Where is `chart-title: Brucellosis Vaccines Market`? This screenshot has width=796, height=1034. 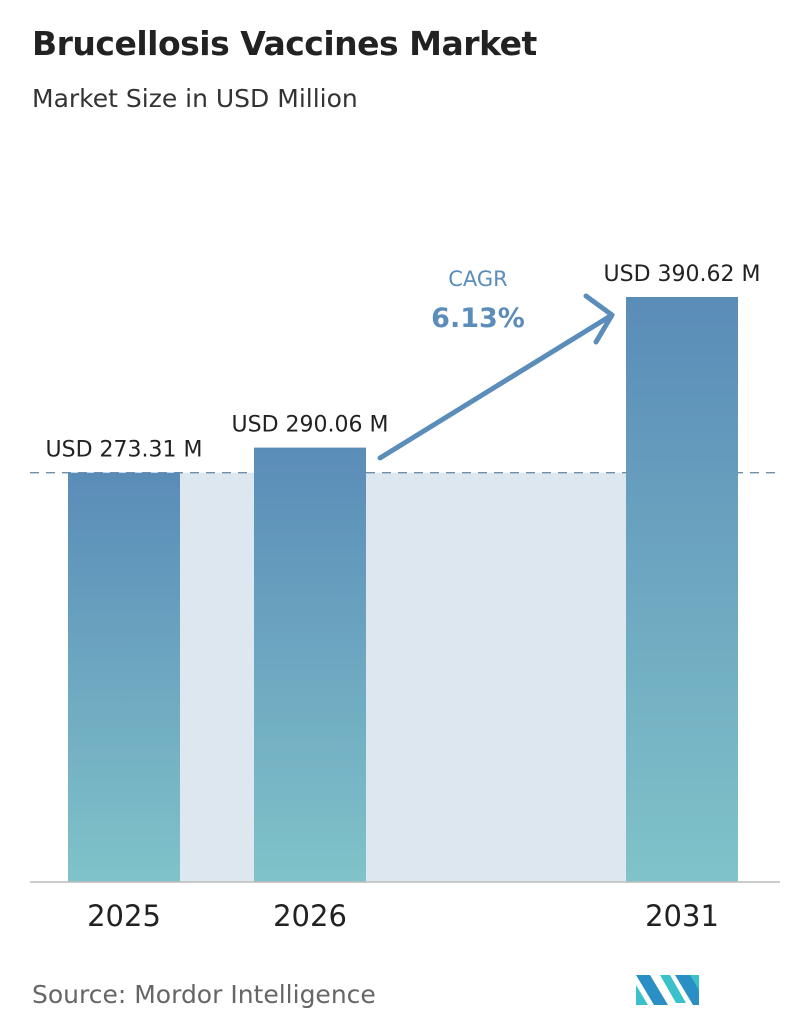 chart-title: Brucellosis Vaccines Market is located at coordinates (284, 43).